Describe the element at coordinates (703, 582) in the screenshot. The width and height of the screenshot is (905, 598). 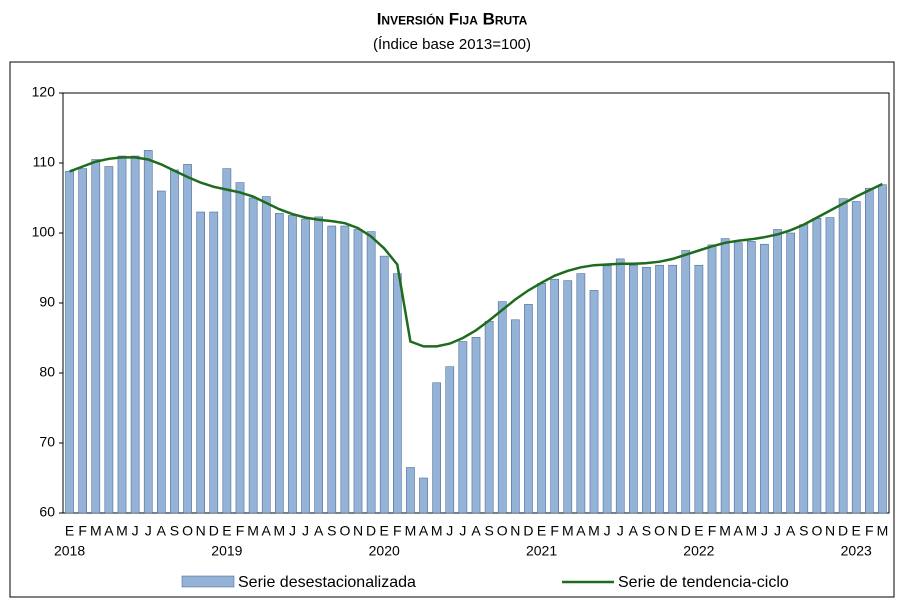
I see `legend-label: Serie de tendencia-ciclo` at that location.